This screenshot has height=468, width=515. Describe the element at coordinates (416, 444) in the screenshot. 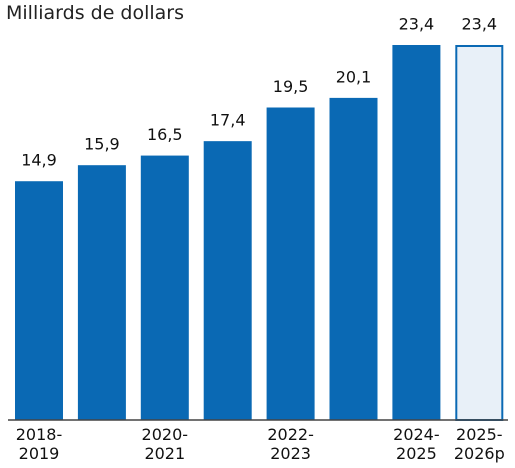

I see `x-tick-label: 2024-2025` at that location.